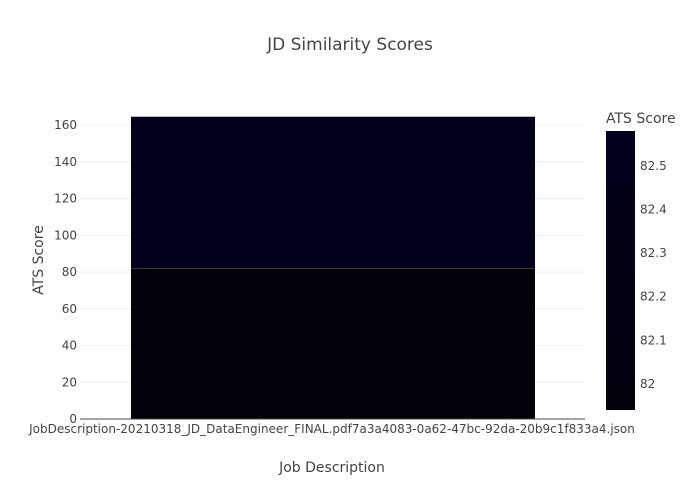 The height and width of the screenshot is (500, 700). I want to click on colorbar-tick-label-1: 82.1, so click(653, 340).